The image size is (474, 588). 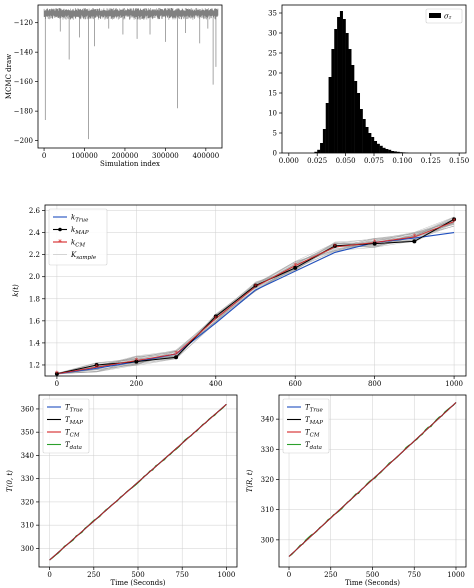 I want to click on y-tick-label: −180, so click(x=23, y=112).